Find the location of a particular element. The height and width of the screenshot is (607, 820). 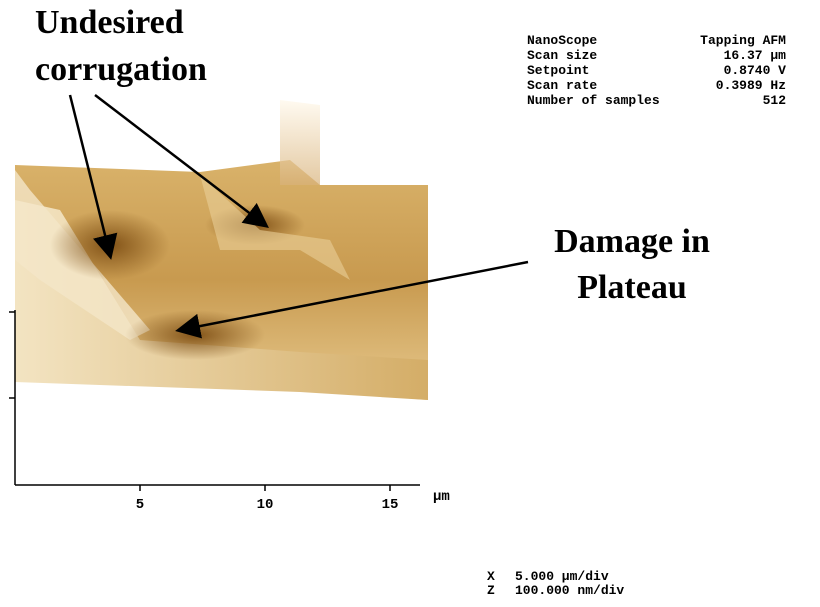

x-tick-label: 15 is located at coordinates (390, 505).